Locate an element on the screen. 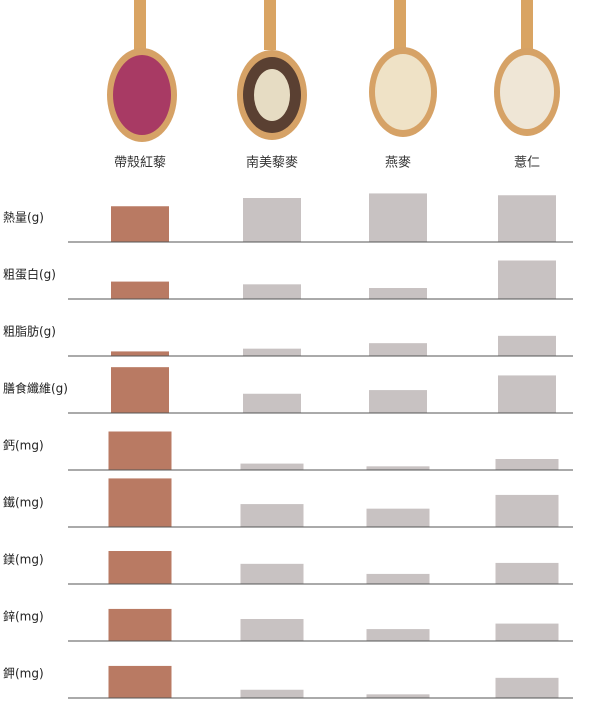 The width and height of the screenshot is (603, 707). category-label: 薏仁 is located at coordinates (527, 163).